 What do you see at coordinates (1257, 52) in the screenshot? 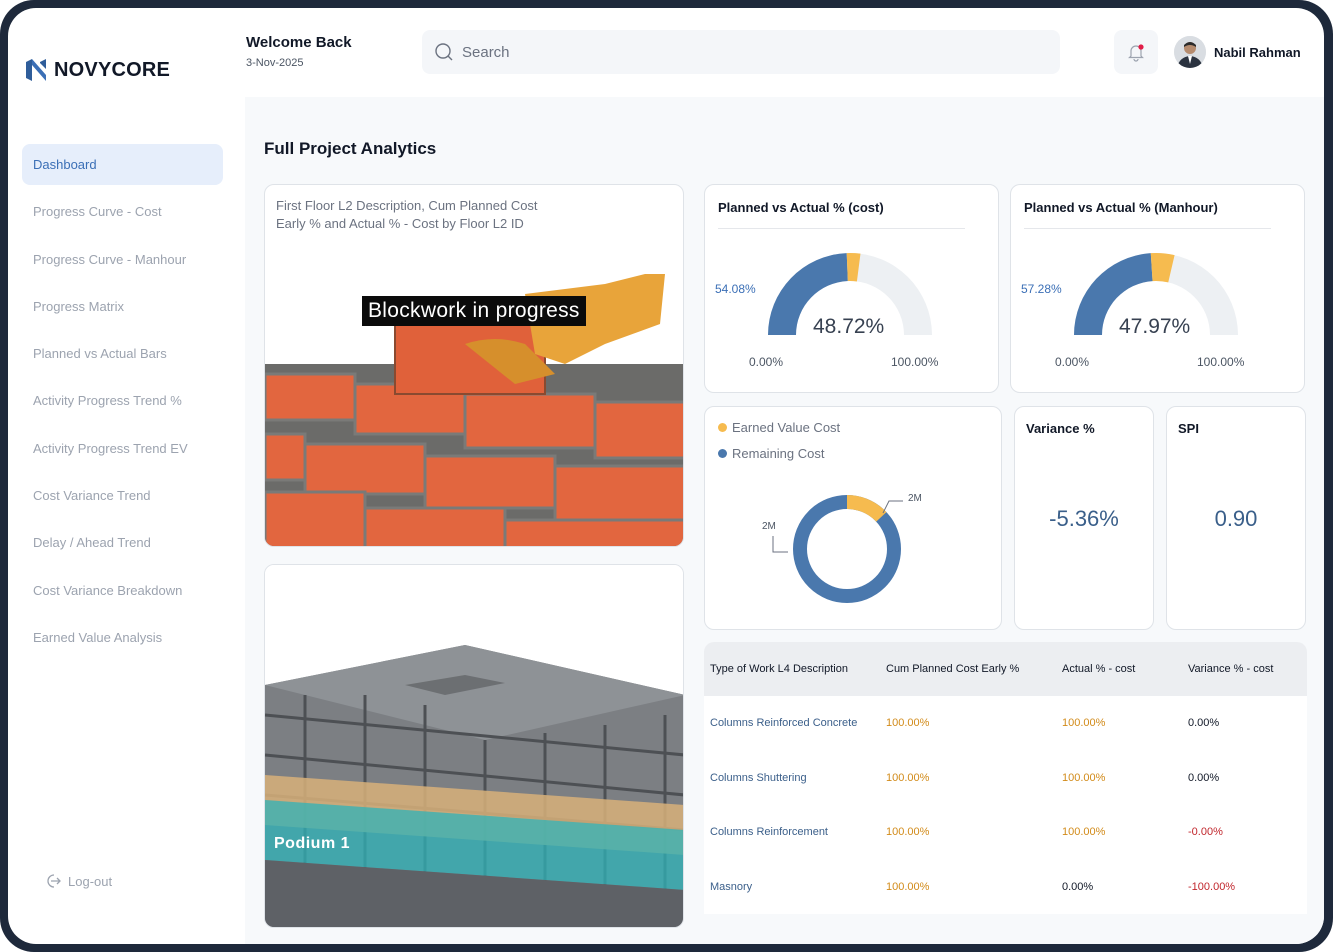
I see `user-name: Nabil Rahman` at bounding box center [1257, 52].